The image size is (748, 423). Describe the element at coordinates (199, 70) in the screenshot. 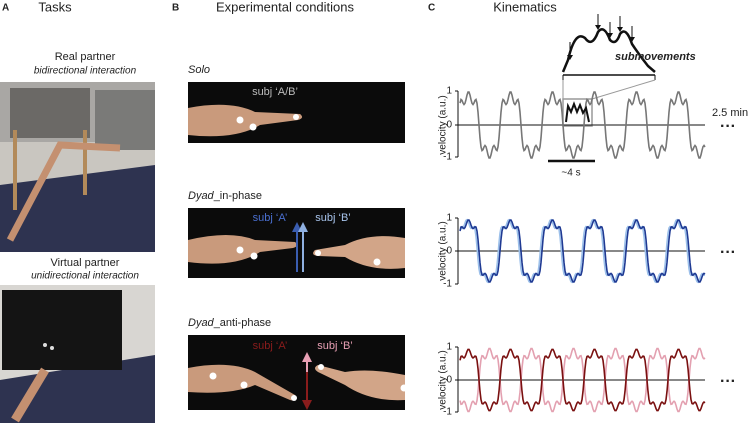

I see `condition-label: Solo` at that location.